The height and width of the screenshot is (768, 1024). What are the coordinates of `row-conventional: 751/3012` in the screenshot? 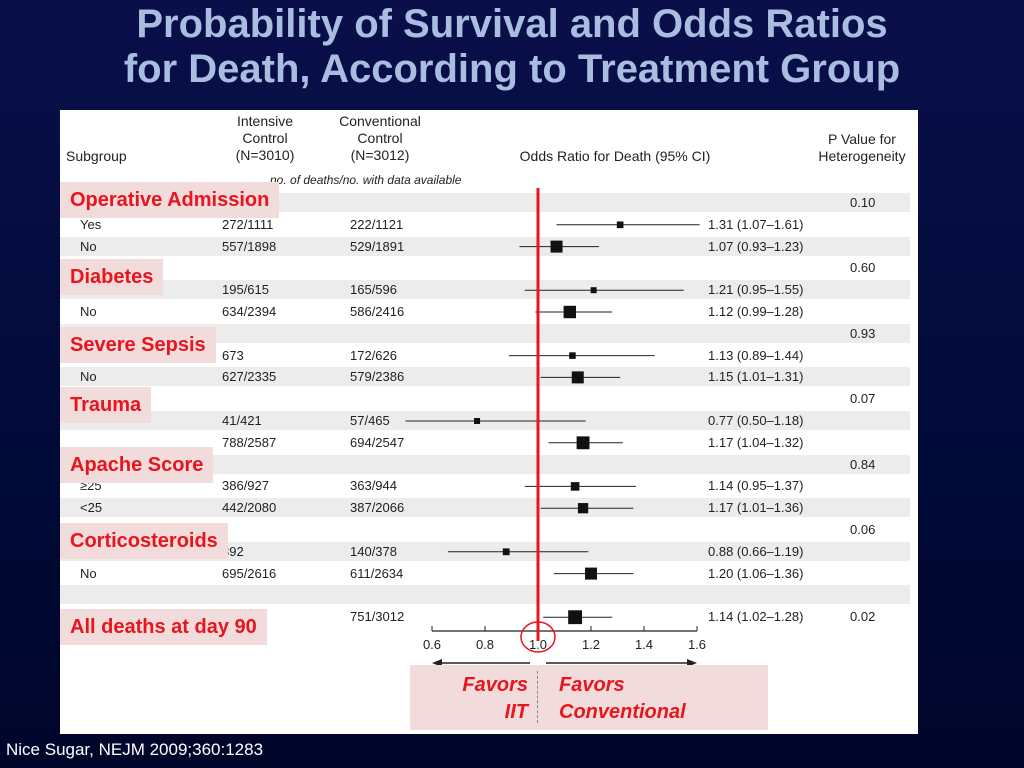 It's located at (377, 617).